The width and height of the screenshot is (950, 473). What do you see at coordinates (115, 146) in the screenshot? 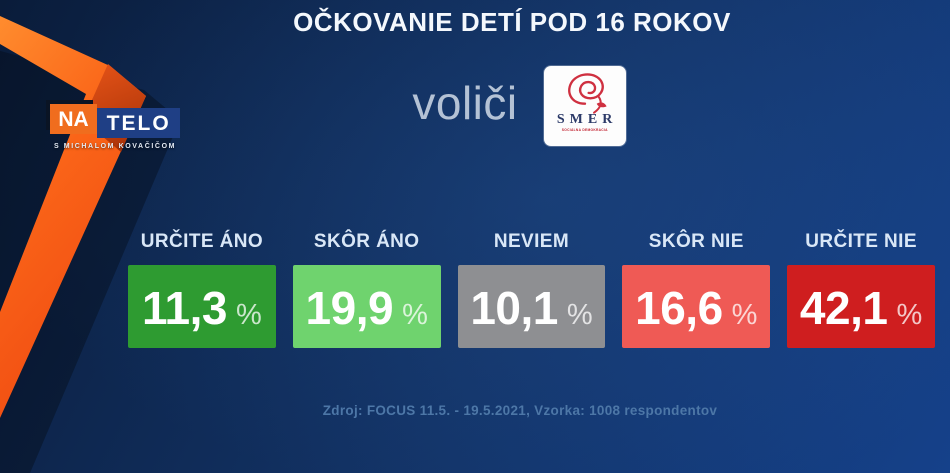
I see `na-telo-logo-subtitle: S MICHALOM KOVAČIČOM` at bounding box center [115, 146].